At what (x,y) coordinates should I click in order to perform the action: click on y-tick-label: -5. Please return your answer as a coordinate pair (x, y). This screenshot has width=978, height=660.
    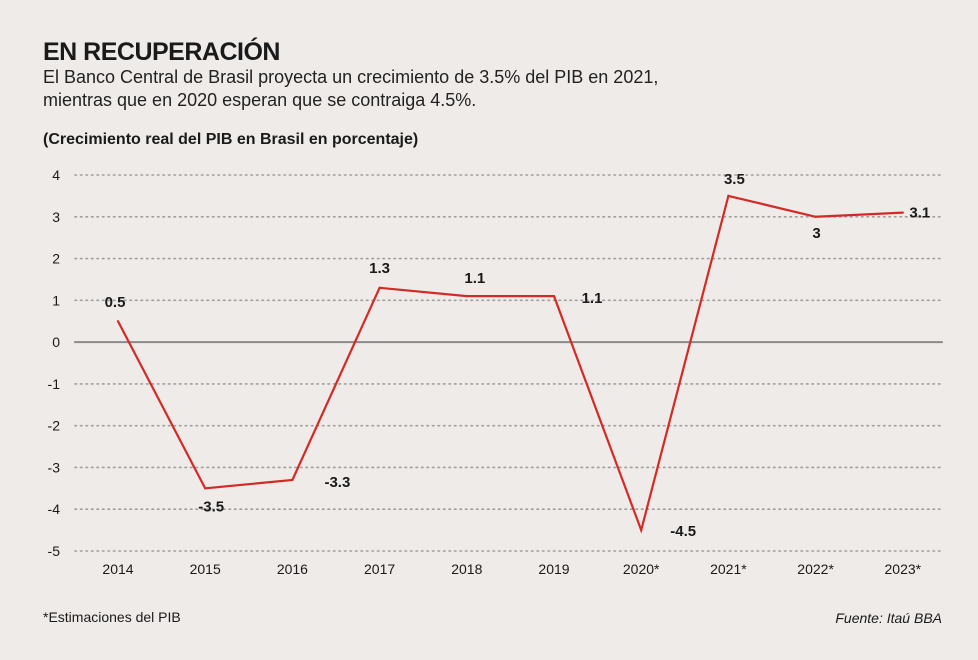
    Looking at the image, I should click on (54, 551).